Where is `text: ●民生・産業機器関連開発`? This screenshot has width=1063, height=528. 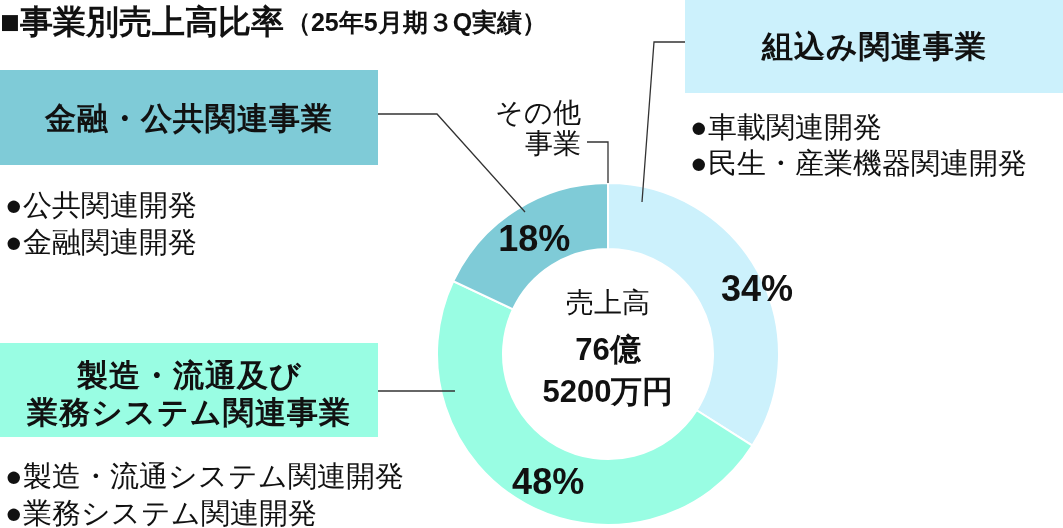 text: ●民生・産業機器関連開発 is located at coordinates (858, 163).